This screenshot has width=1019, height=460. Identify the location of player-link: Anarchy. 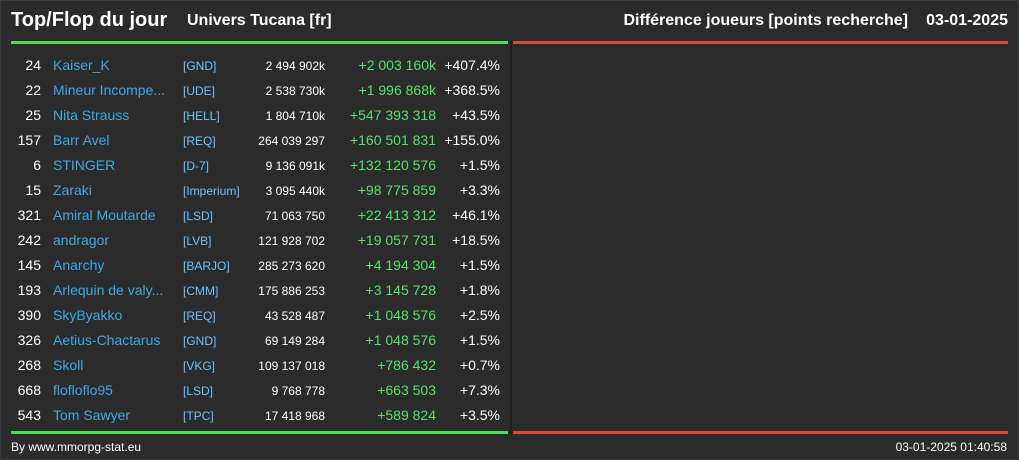
(79, 265).